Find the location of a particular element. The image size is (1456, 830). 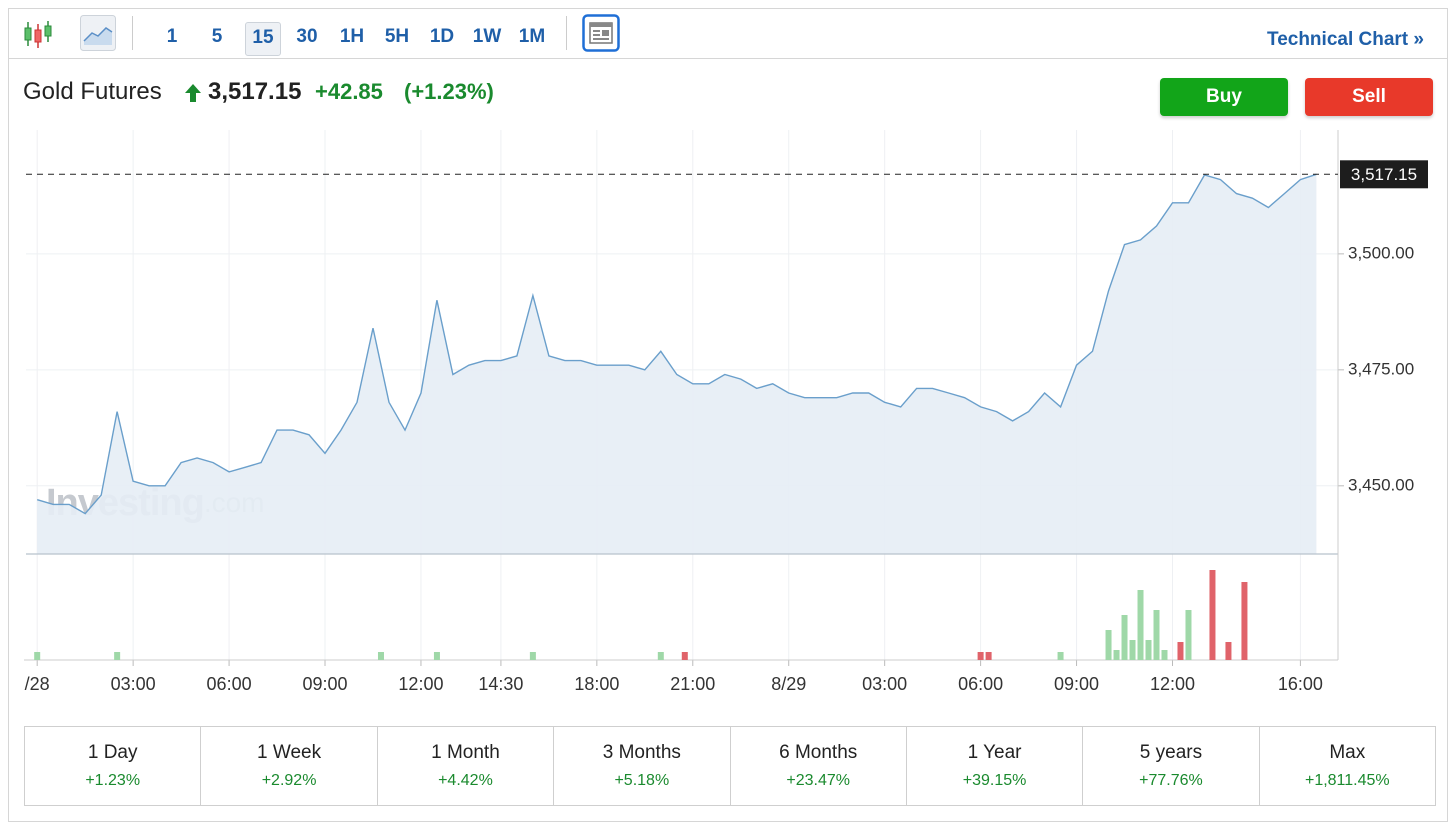

sell-button: Sell is located at coordinates (1369, 97).